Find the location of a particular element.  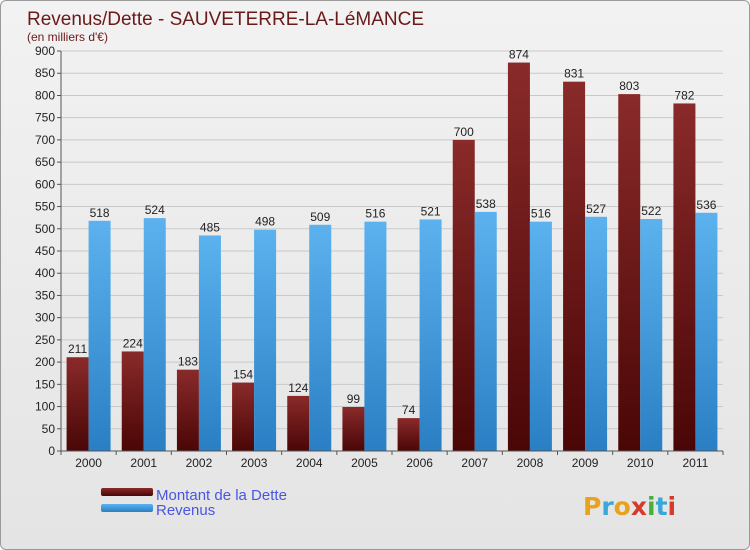

value-label: 99 is located at coordinates (354, 399).